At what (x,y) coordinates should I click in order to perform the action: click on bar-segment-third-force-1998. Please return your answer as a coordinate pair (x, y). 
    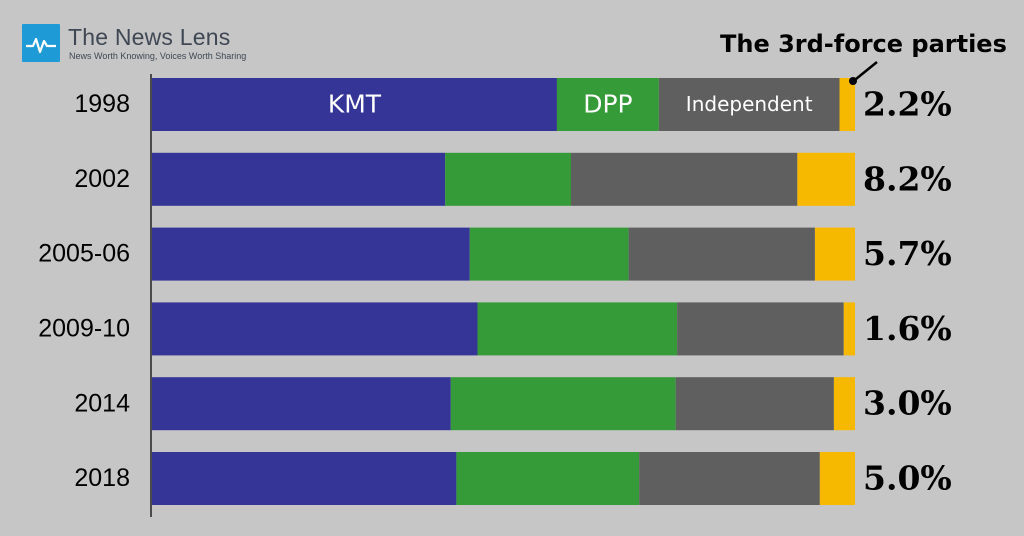
    Looking at the image, I should click on (847, 104).